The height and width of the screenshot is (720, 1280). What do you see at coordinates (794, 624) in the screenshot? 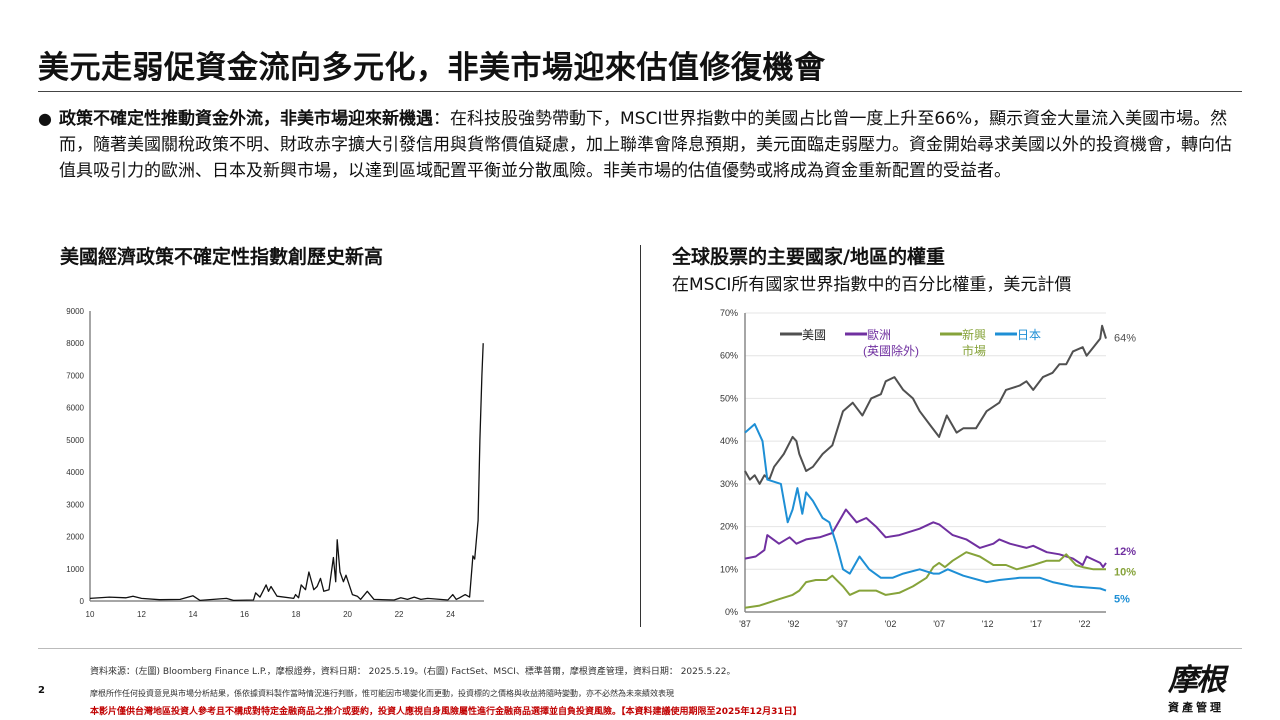
I see `x-tick-label: '92` at bounding box center [794, 624].